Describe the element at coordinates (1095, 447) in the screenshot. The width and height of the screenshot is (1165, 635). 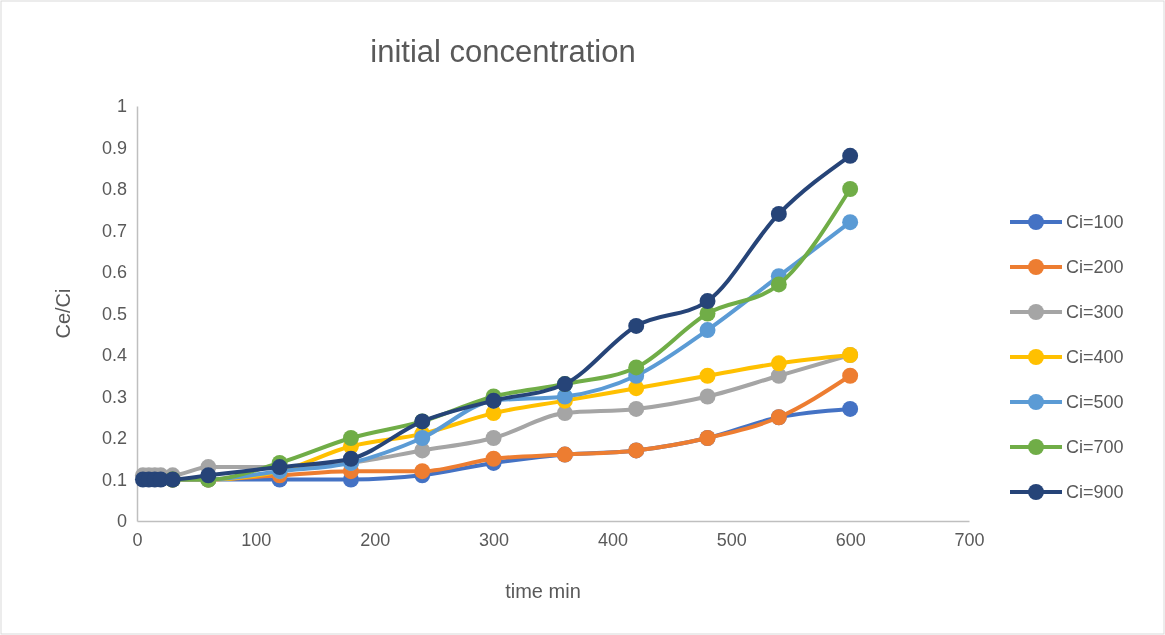
I see `legend-label: Ci=700` at that location.